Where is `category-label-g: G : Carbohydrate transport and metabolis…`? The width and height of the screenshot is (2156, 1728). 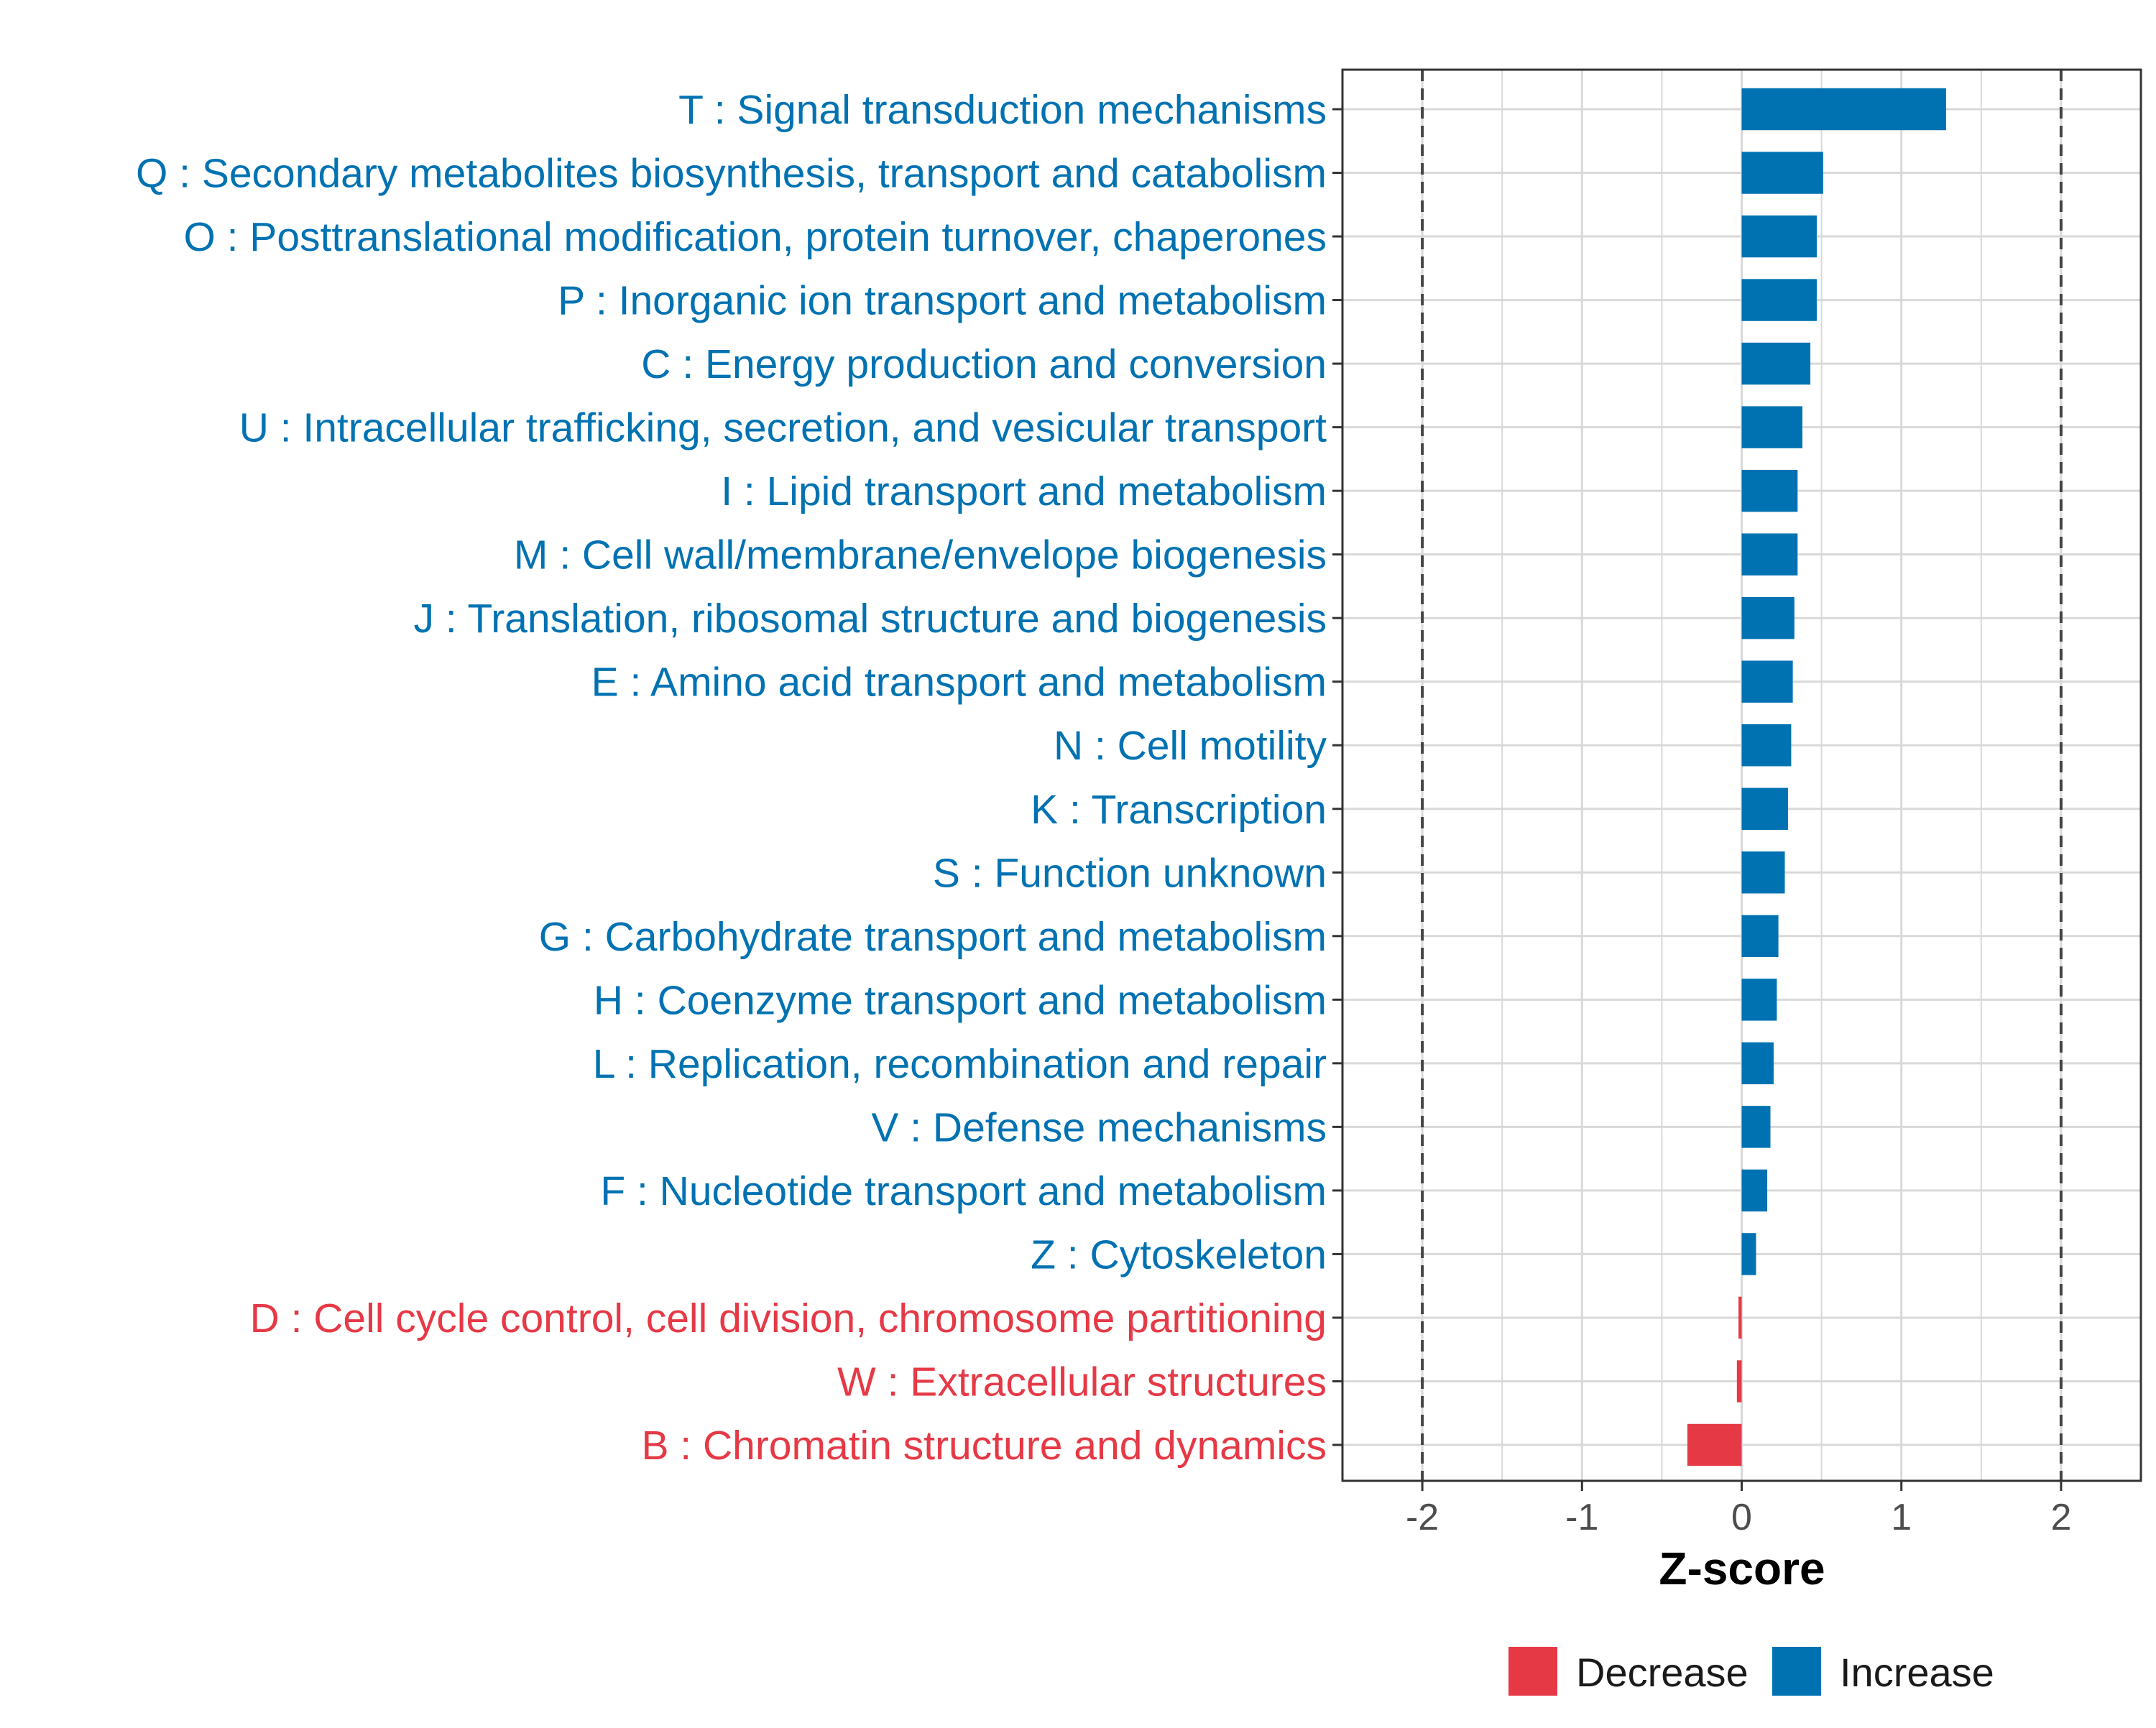
category-label-g: G : Carbohydrate transport and metabolis… is located at coordinates (933, 937).